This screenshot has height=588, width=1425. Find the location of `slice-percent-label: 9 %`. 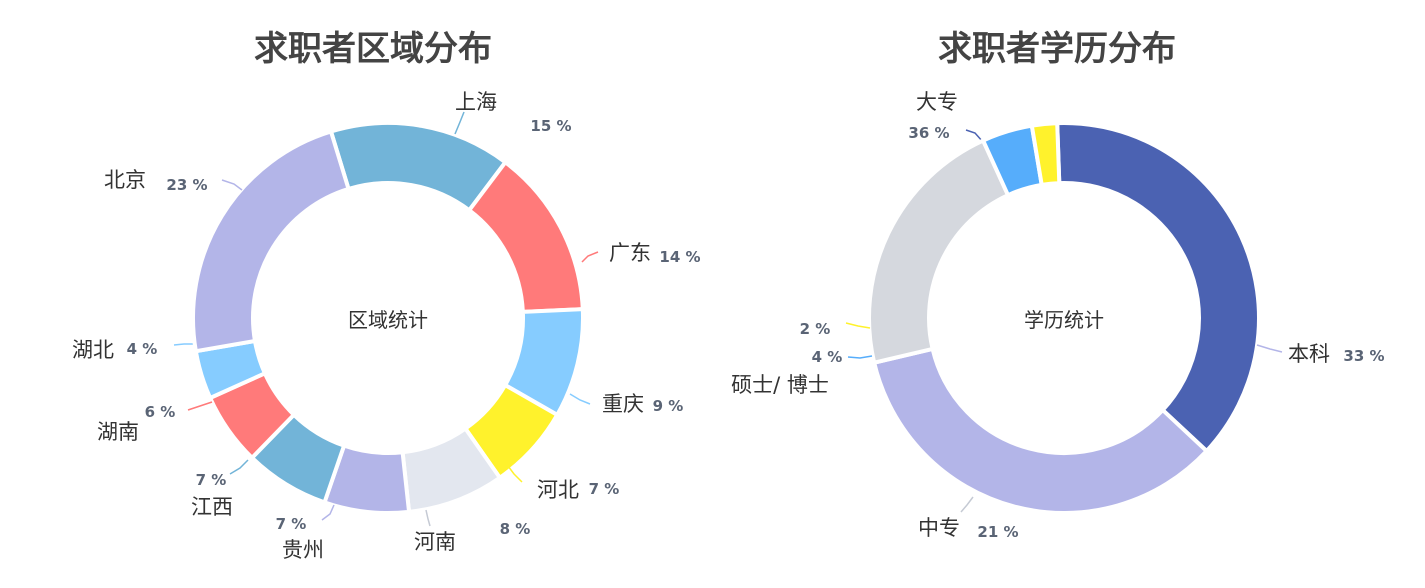

slice-percent-label: 9 % is located at coordinates (668, 406).